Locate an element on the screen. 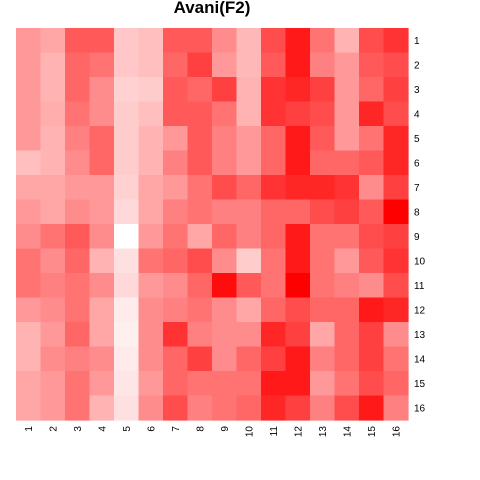 This screenshot has width=480, height=480. heatmap-cell-r3-c16 is located at coordinates (396, 90).